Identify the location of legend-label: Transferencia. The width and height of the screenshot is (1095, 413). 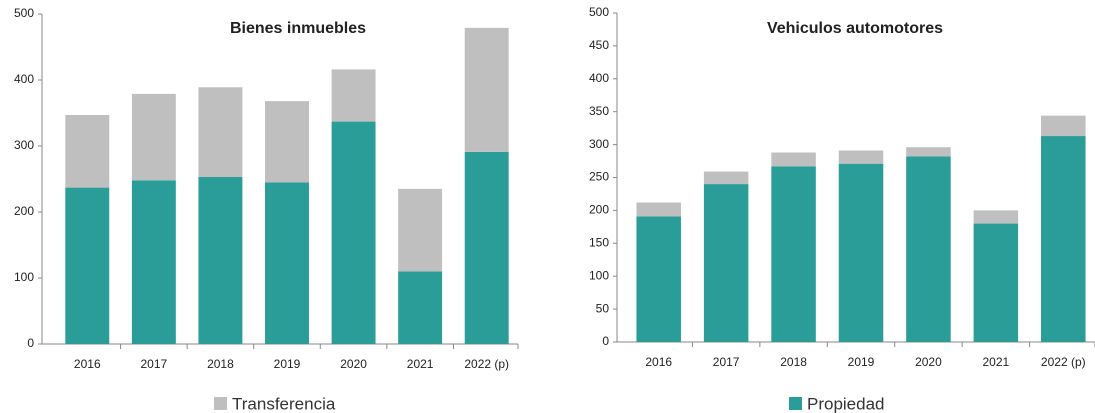
(284, 403).